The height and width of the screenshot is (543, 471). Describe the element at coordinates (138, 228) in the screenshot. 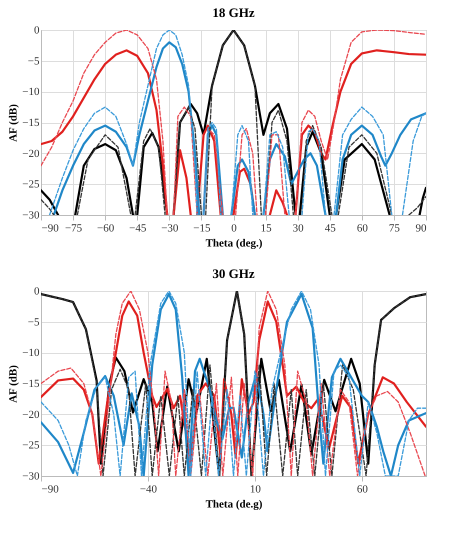

I see `x-tick-label: −45` at that location.